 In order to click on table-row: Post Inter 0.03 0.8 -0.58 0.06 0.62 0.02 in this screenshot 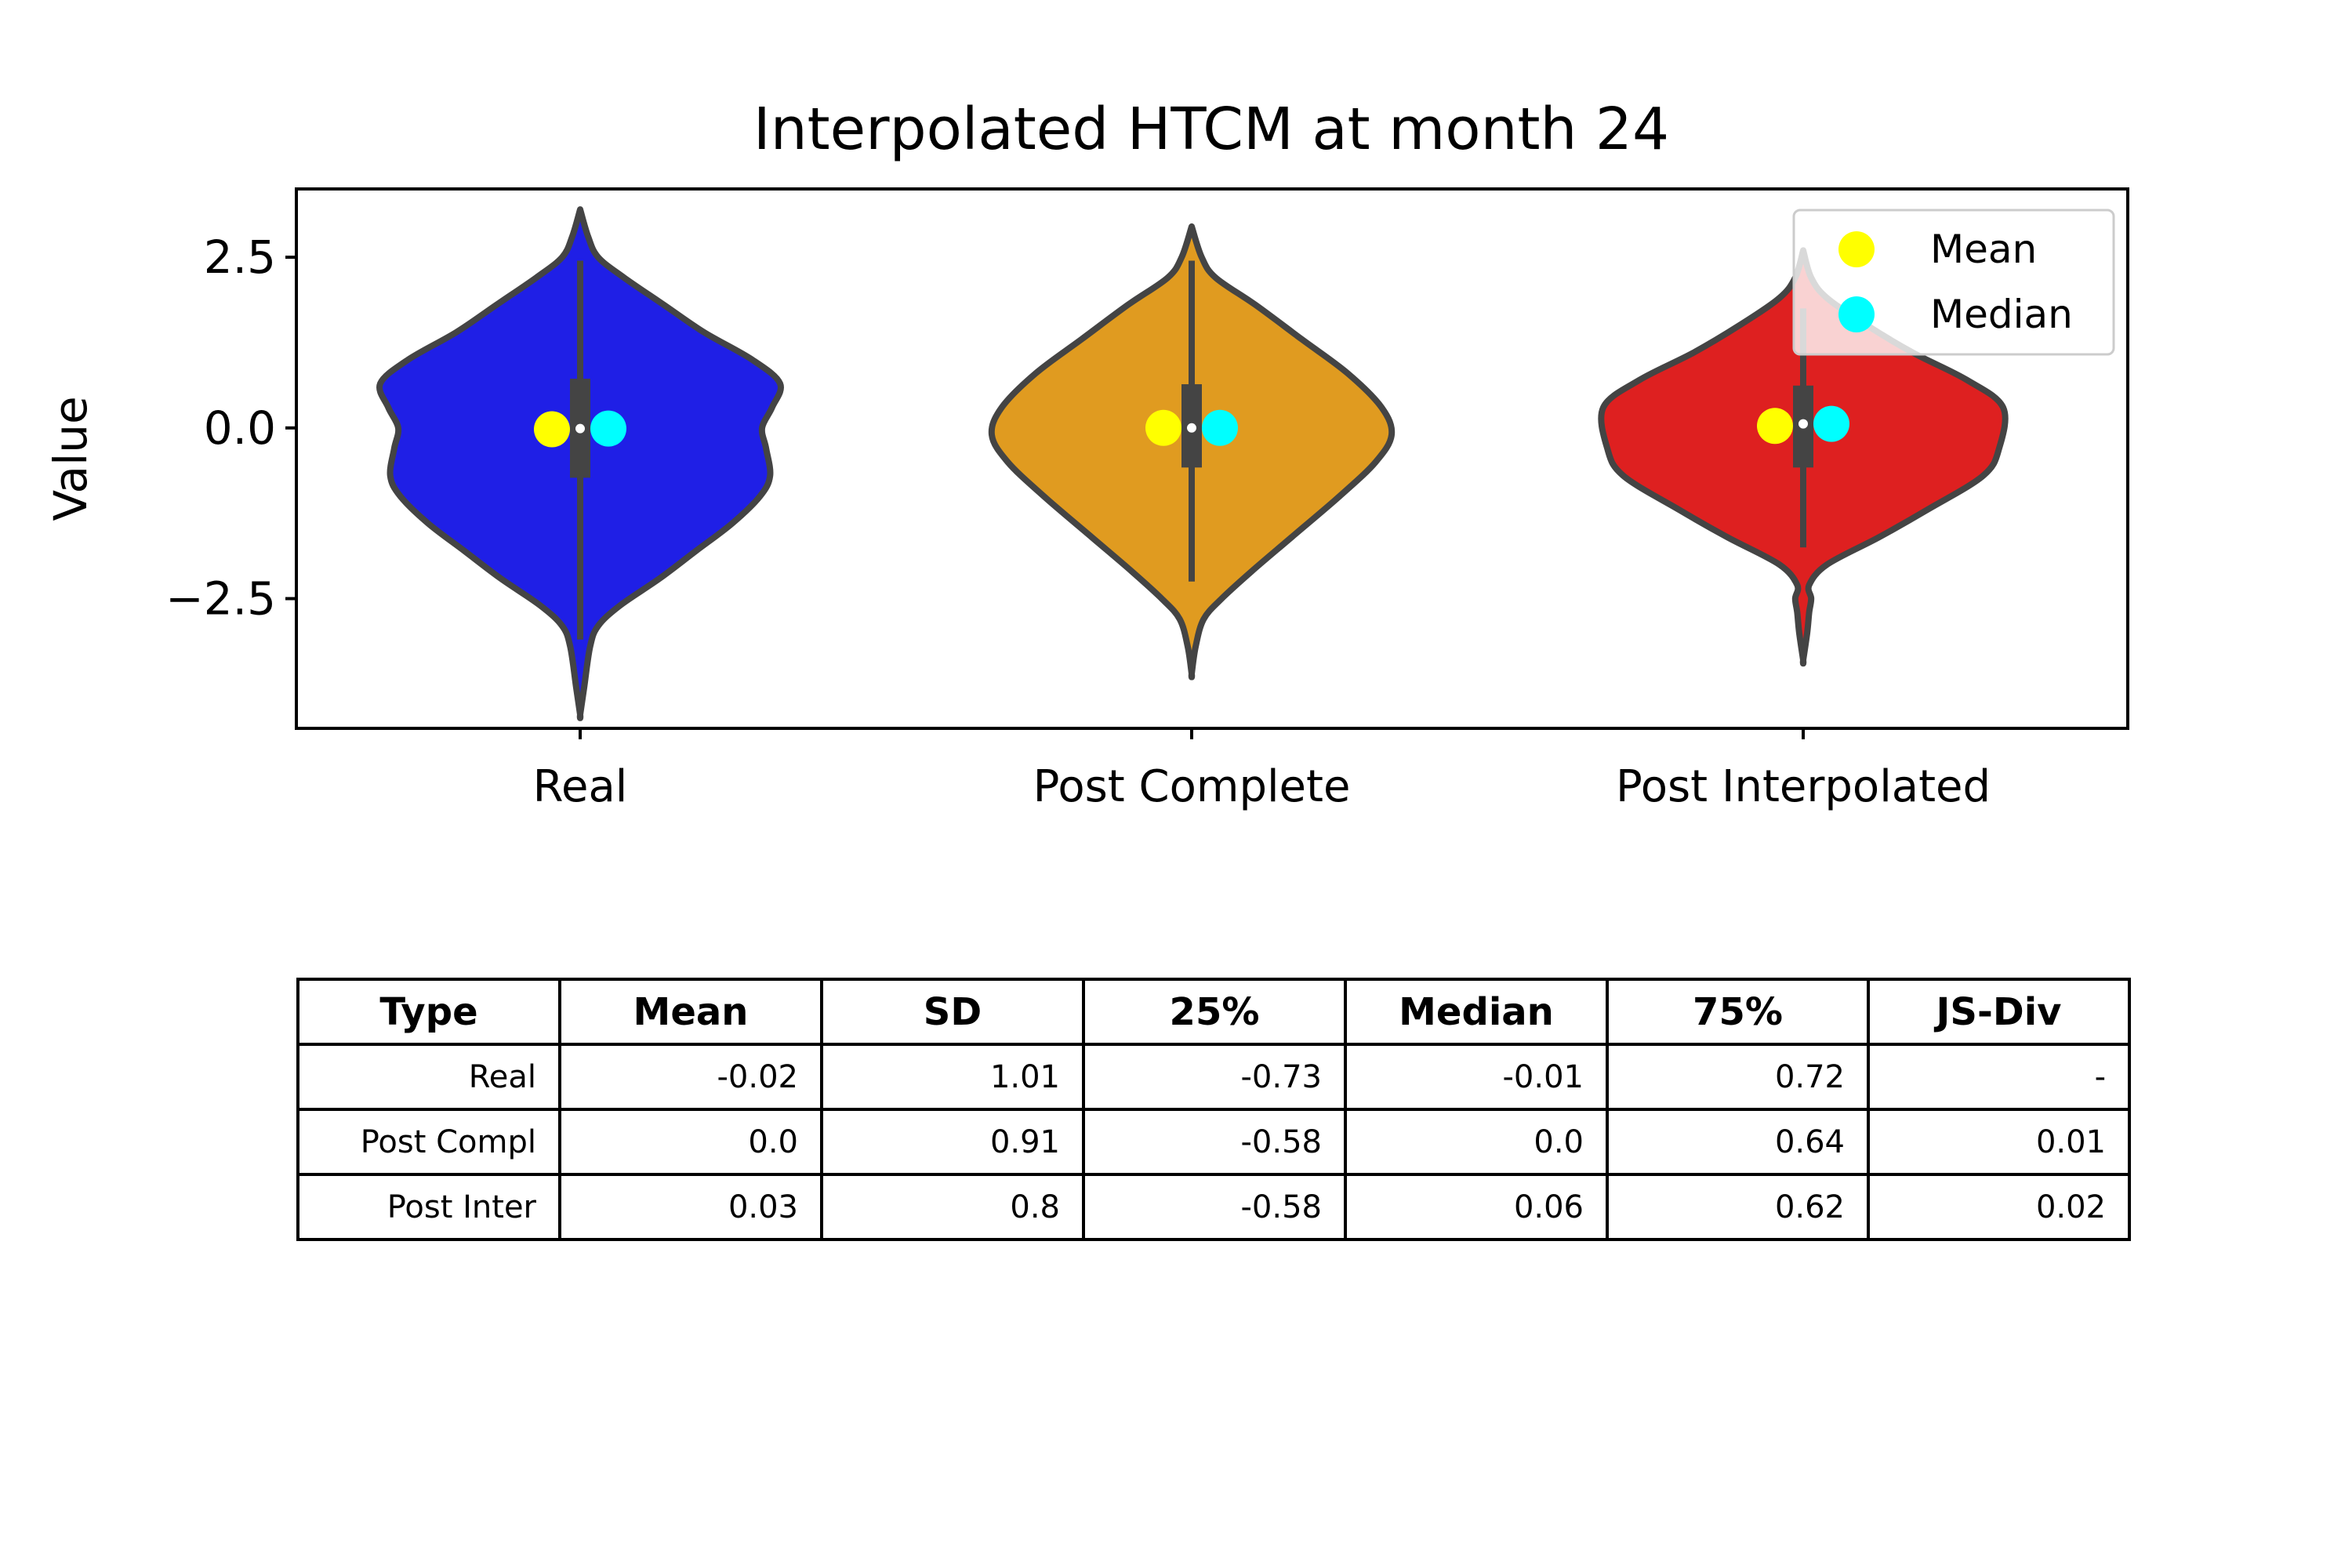, I will do `click(1213, 1207)`.